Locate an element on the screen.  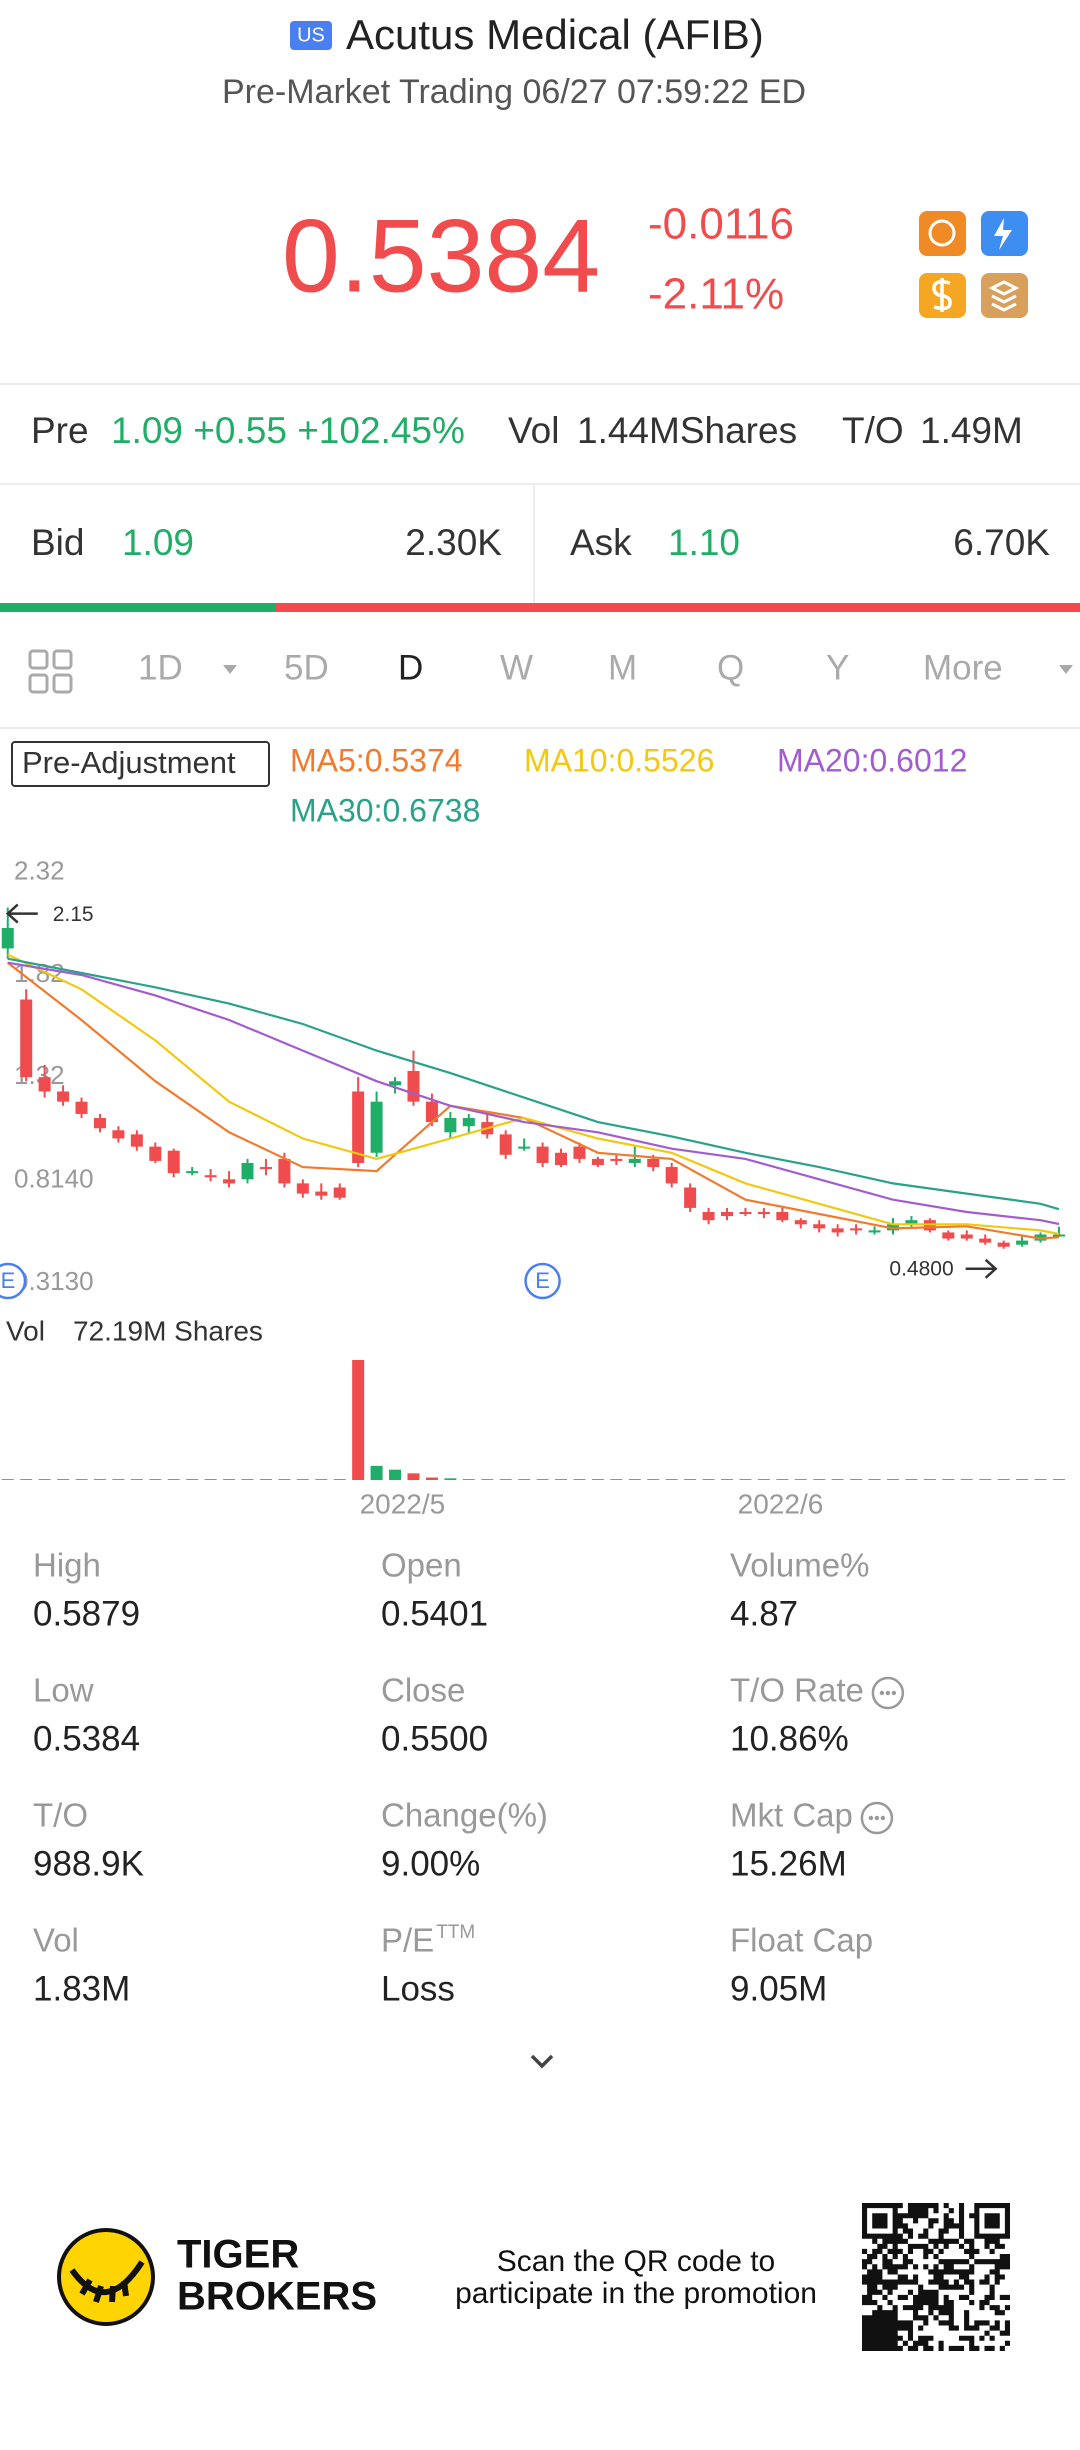
adjustment-button is located at coordinates (140, 764).